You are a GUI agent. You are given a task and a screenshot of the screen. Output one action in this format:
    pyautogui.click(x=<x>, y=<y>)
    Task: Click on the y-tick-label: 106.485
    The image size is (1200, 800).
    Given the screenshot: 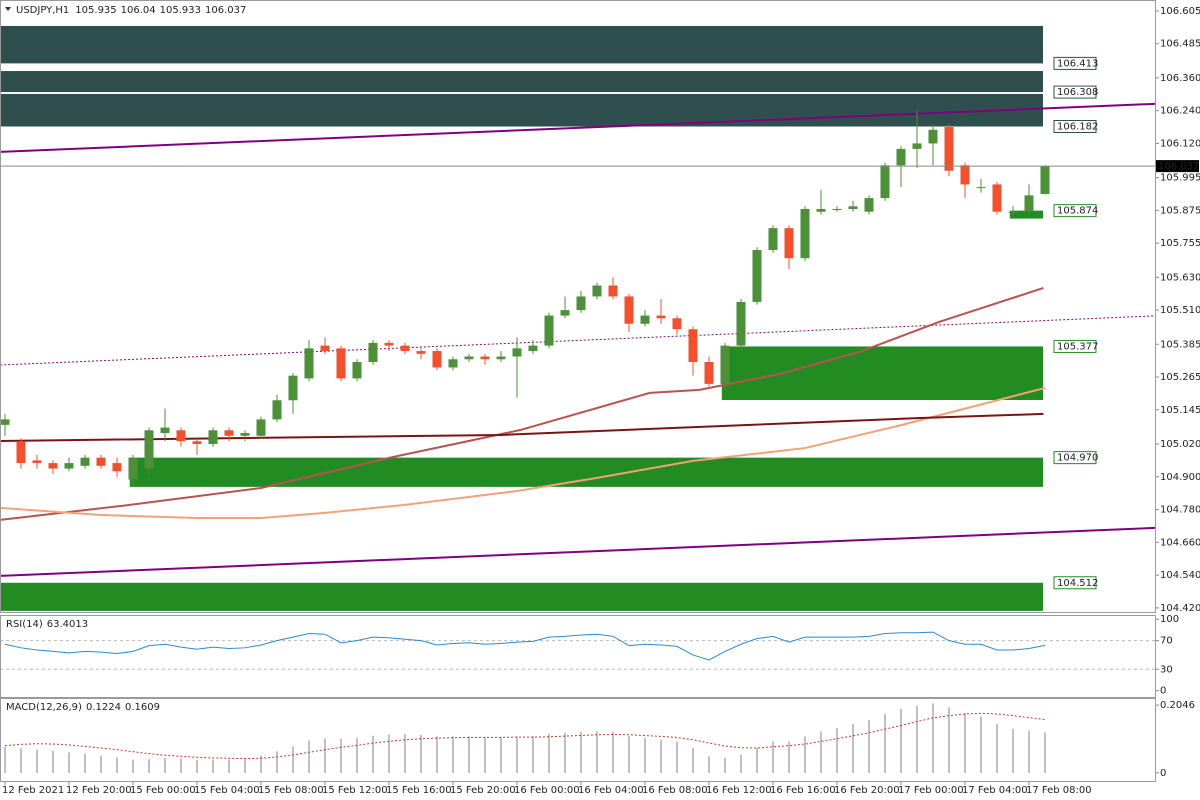 What is the action you would take?
    pyautogui.click(x=1180, y=44)
    